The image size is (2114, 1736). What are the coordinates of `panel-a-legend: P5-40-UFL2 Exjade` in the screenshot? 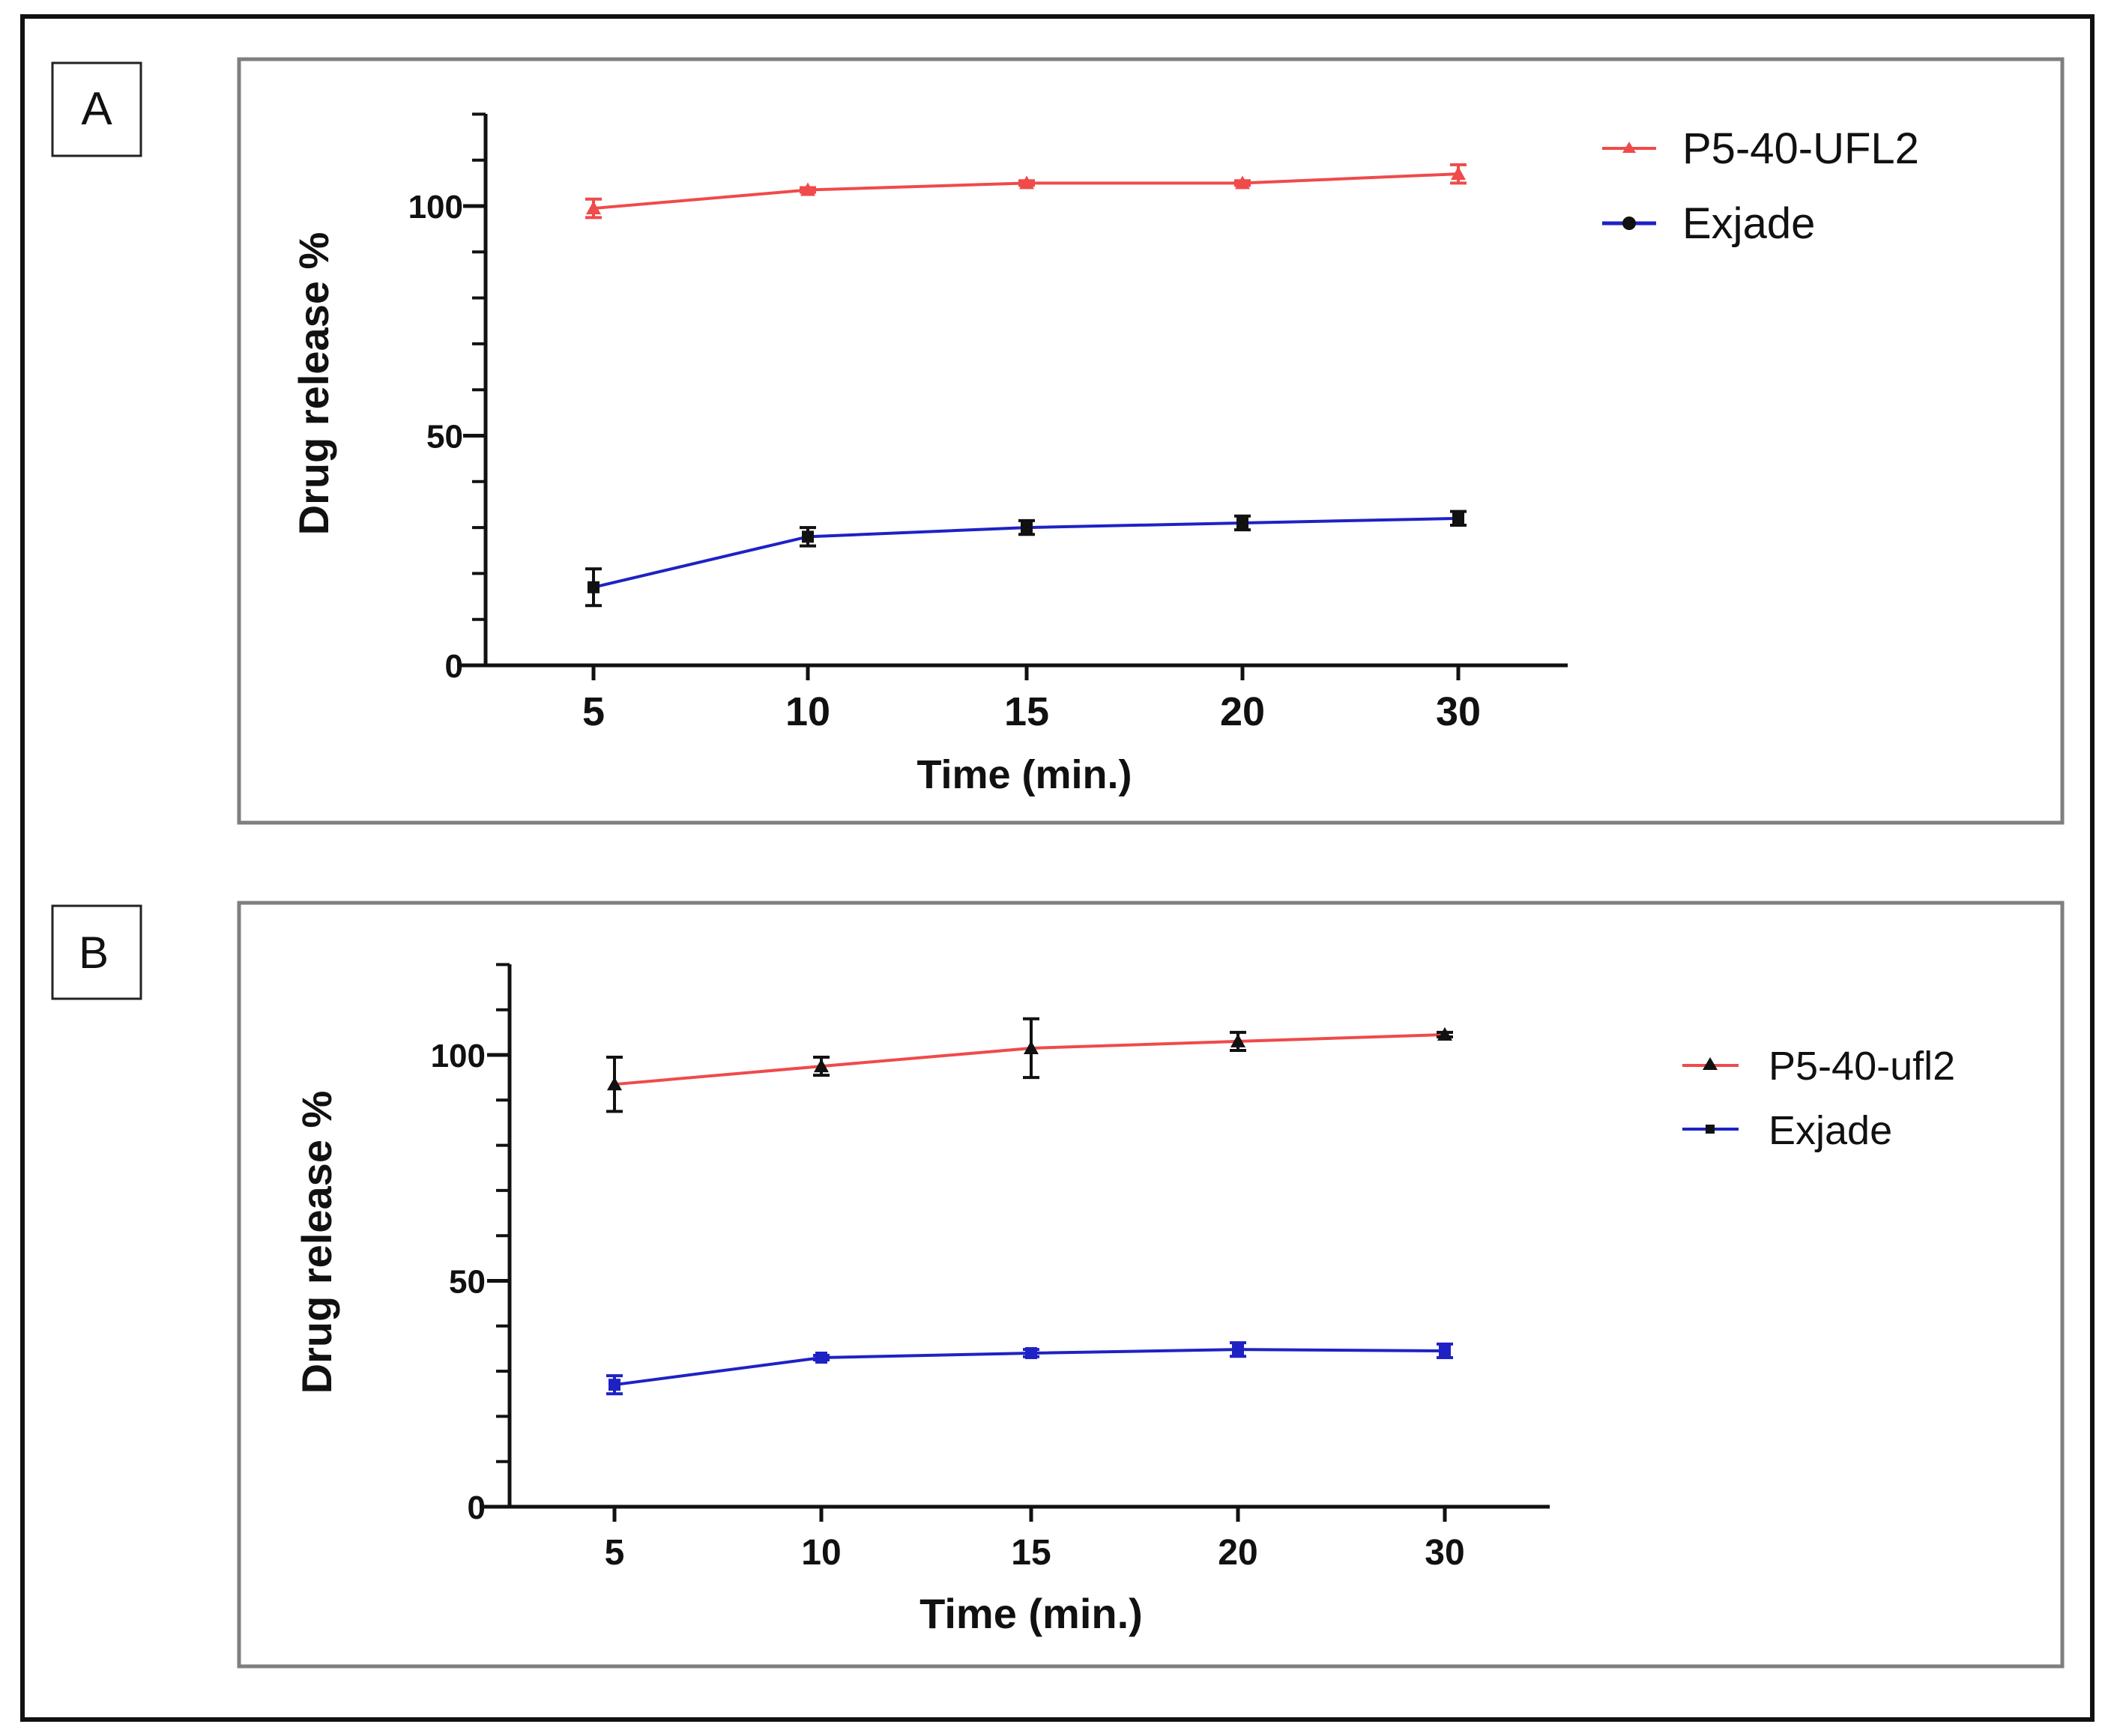 It's located at (1760, 186).